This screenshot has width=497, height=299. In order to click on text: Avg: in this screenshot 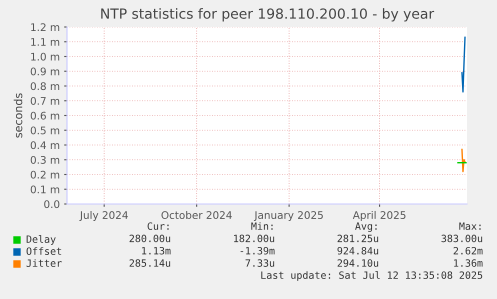, I will do `click(366, 227)`.